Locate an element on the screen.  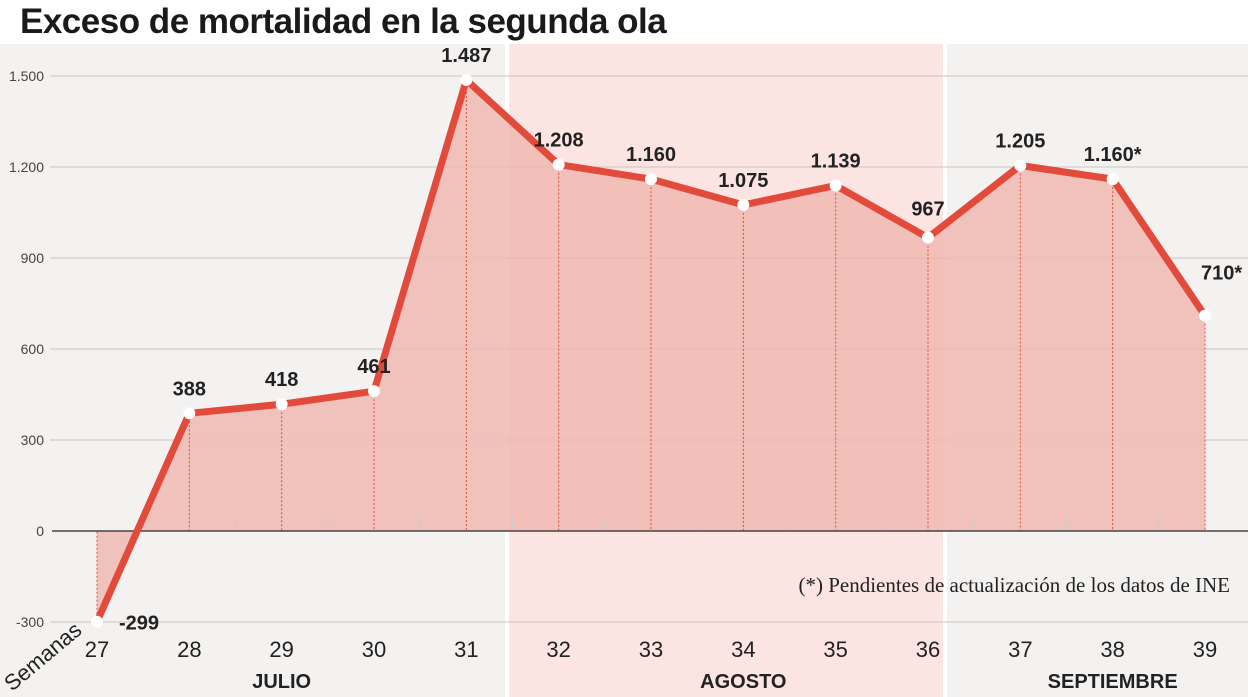
data-label: 418 is located at coordinates (281, 380).